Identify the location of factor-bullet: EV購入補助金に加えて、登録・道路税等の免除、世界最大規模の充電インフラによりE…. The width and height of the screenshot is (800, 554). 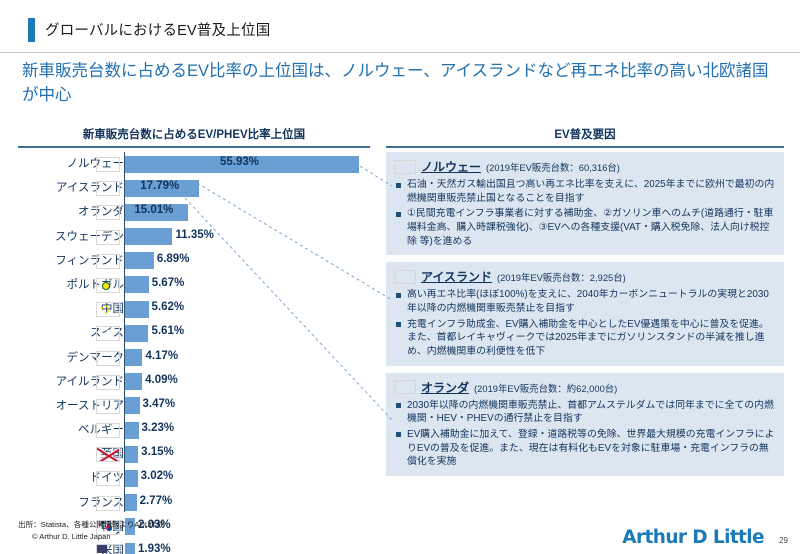
(585, 448).